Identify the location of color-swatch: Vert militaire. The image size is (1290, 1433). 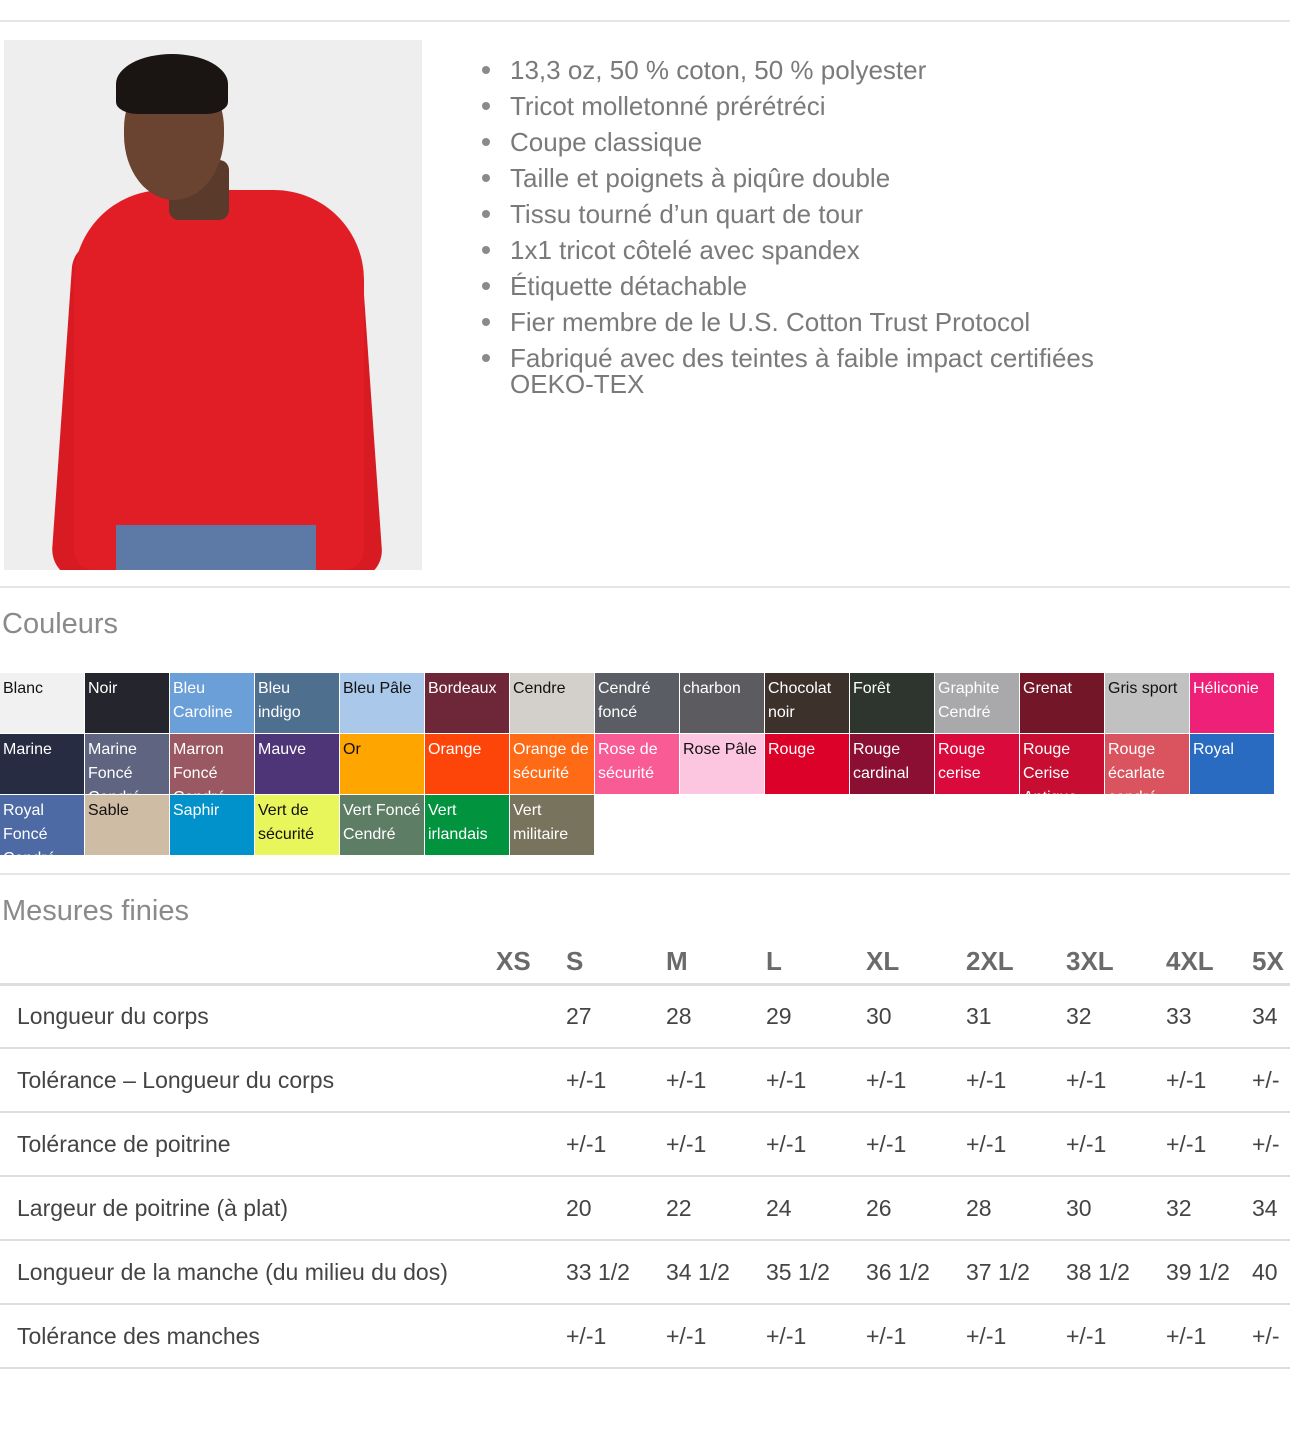
(552, 825).